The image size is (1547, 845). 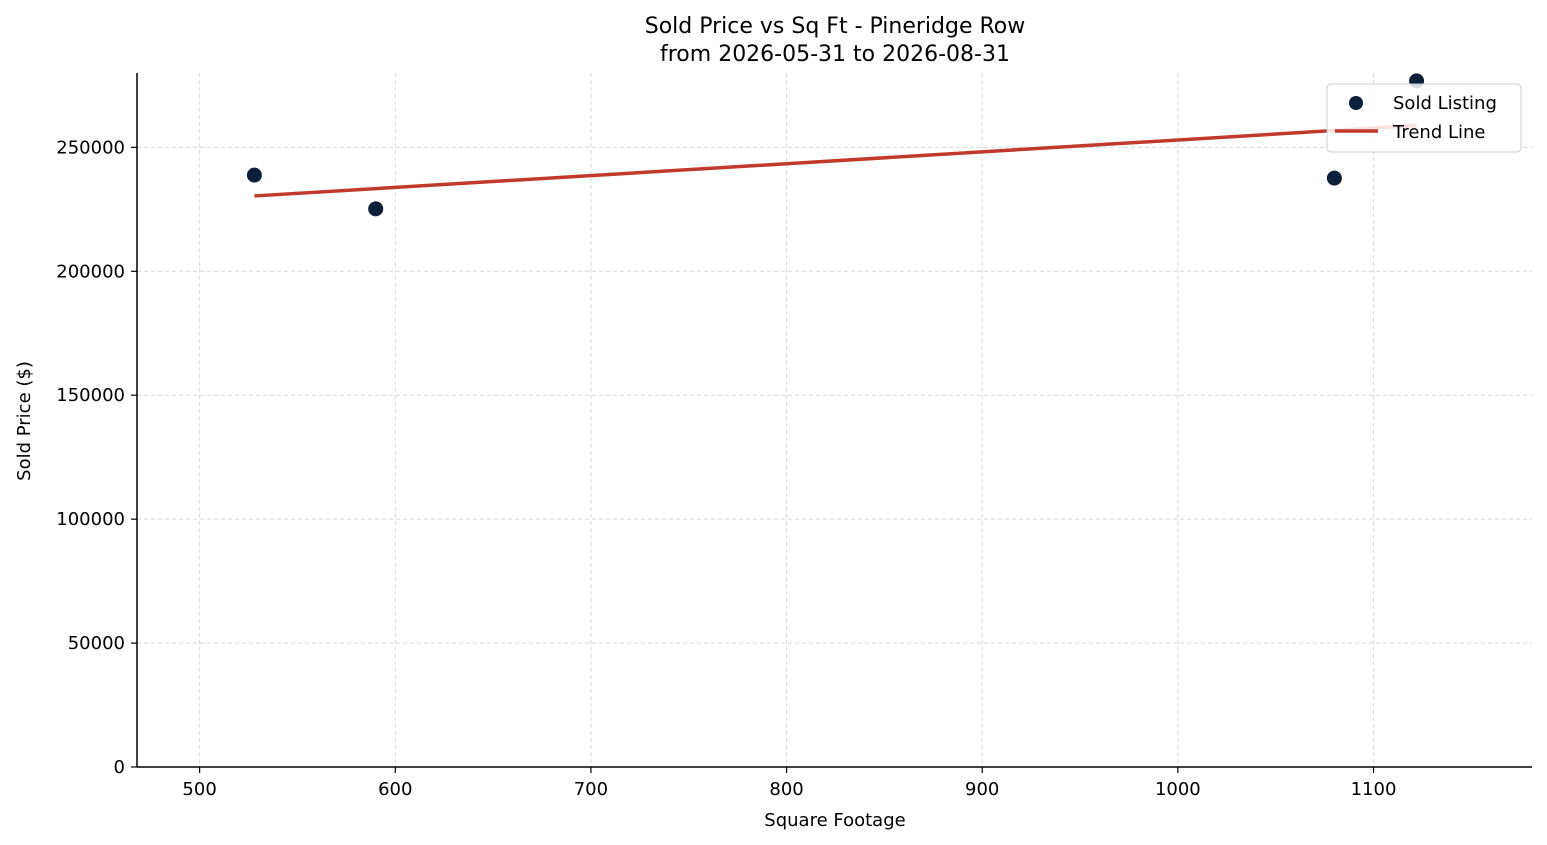 I want to click on y-tick-label: 0, so click(x=119, y=767).